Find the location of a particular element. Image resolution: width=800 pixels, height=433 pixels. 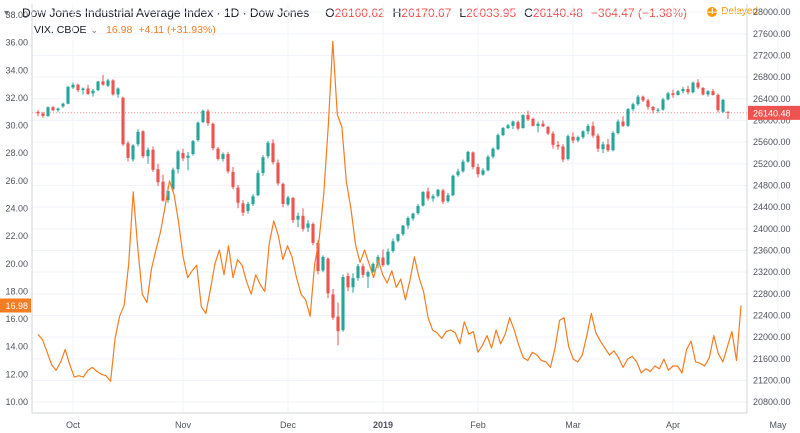

vix-value: 16.98 is located at coordinates (119, 30).